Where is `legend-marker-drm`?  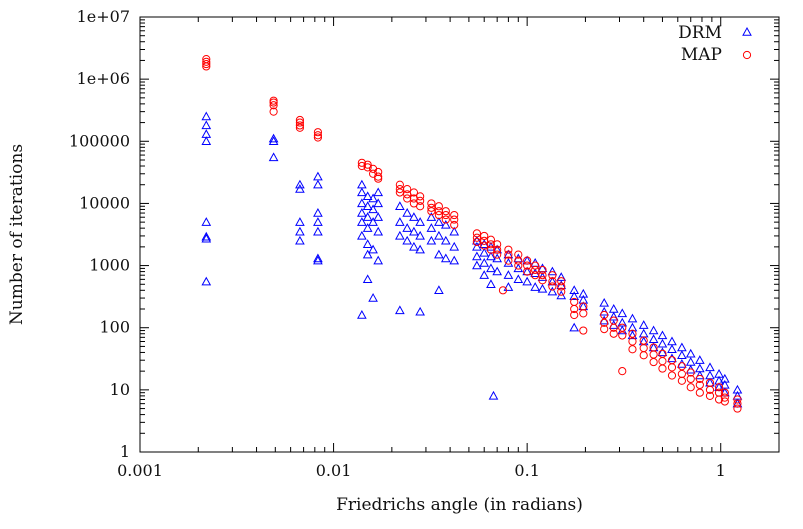
legend-marker-drm is located at coordinates (747, 31).